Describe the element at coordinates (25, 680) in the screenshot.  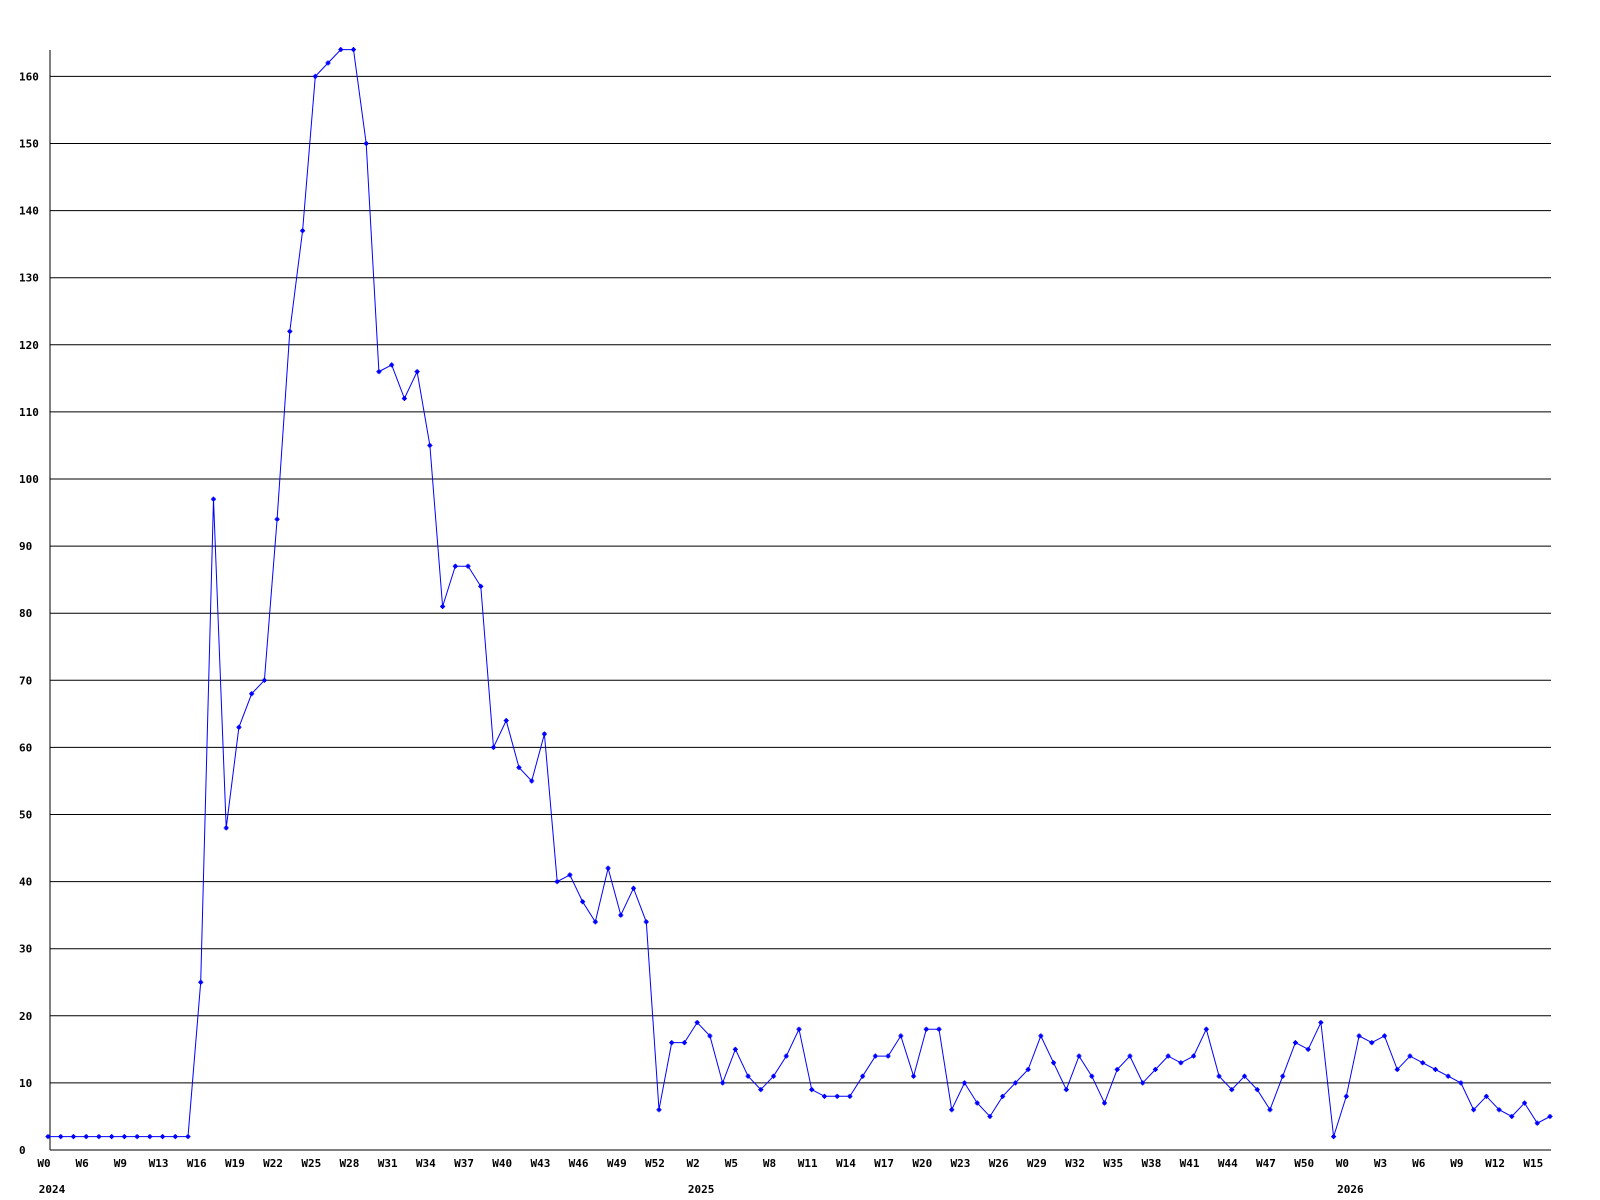
I see `y-tick-label: 70` at that location.